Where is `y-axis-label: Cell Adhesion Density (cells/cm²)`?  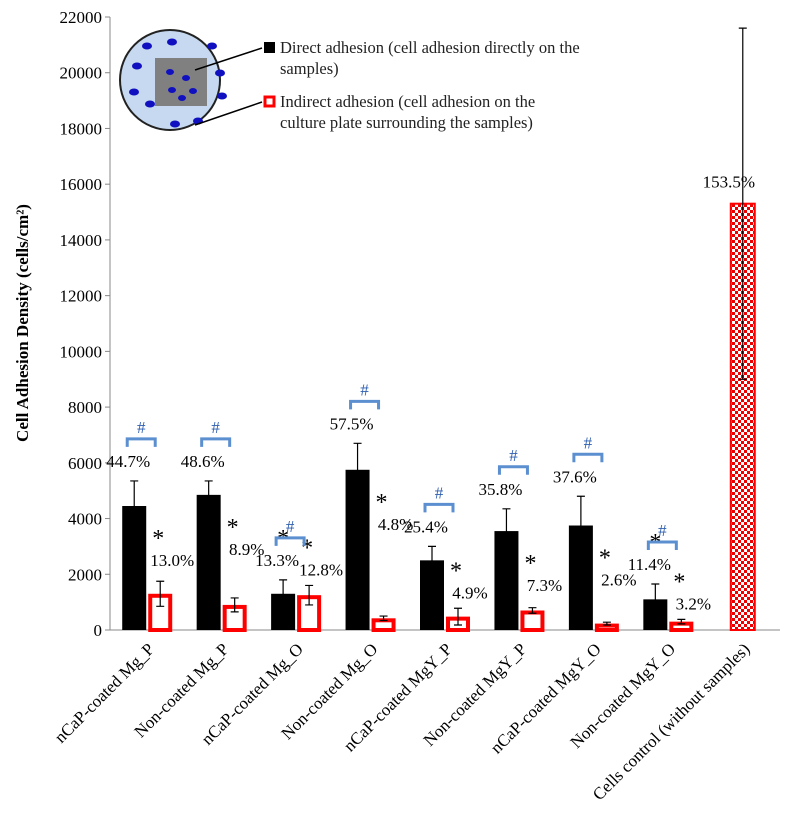 y-axis-label: Cell Adhesion Density (cells/cm²) is located at coordinates (22, 323).